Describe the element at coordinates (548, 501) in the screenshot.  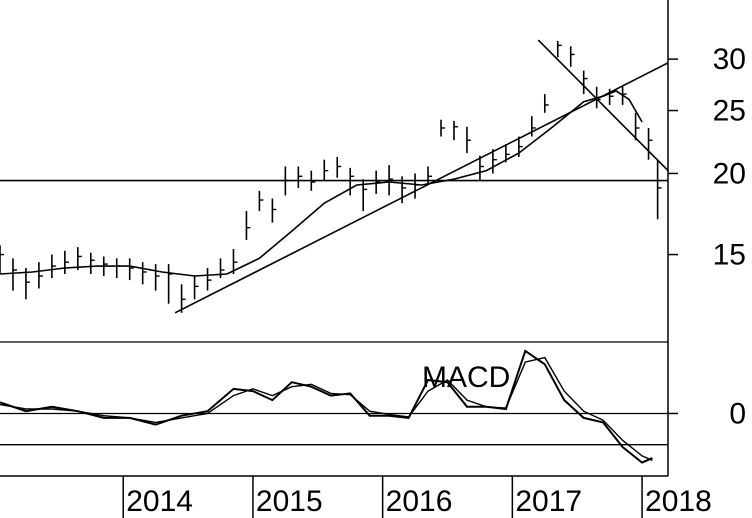
I see `time-tick-label: 2017` at that location.